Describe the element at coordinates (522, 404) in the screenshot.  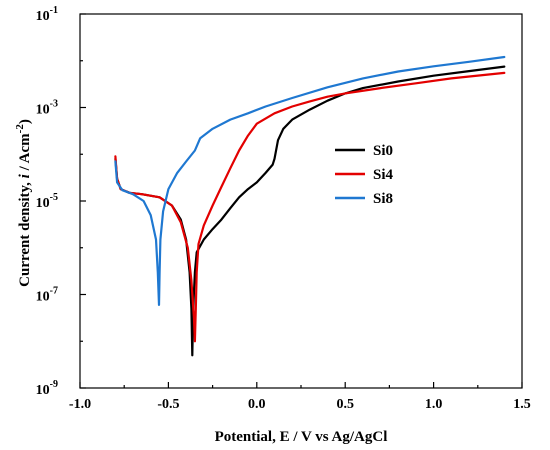
I see `x-tick-label: 1.5` at that location.